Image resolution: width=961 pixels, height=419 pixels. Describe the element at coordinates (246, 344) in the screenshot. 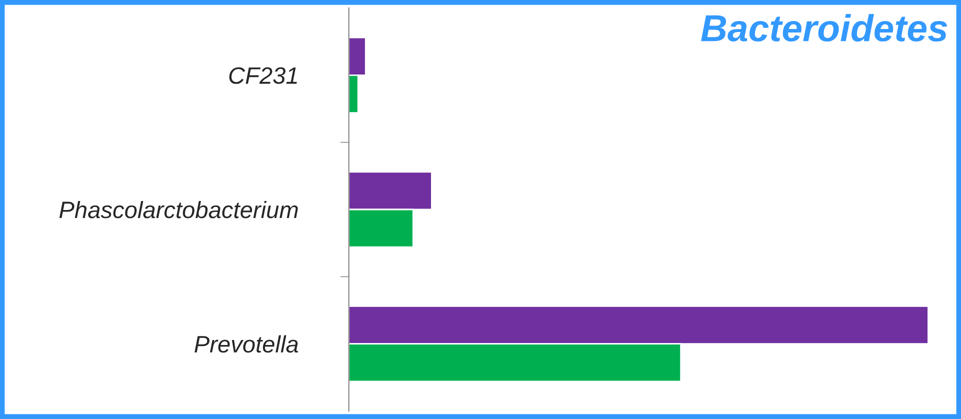

I see `y-tick-label: Prevotella` at that location.